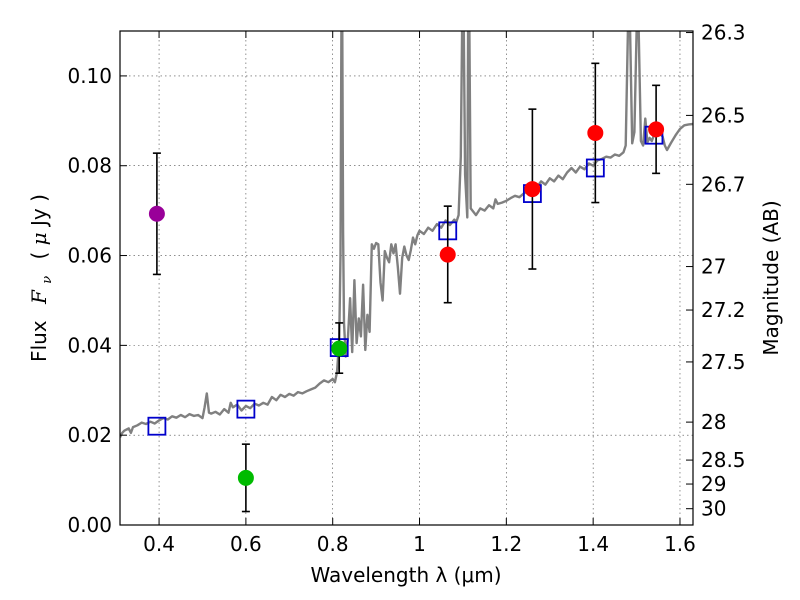 The width and height of the screenshot is (800, 600). Describe the element at coordinates (39, 297) in the screenshot. I see `y-label-symbol: F` at that location.